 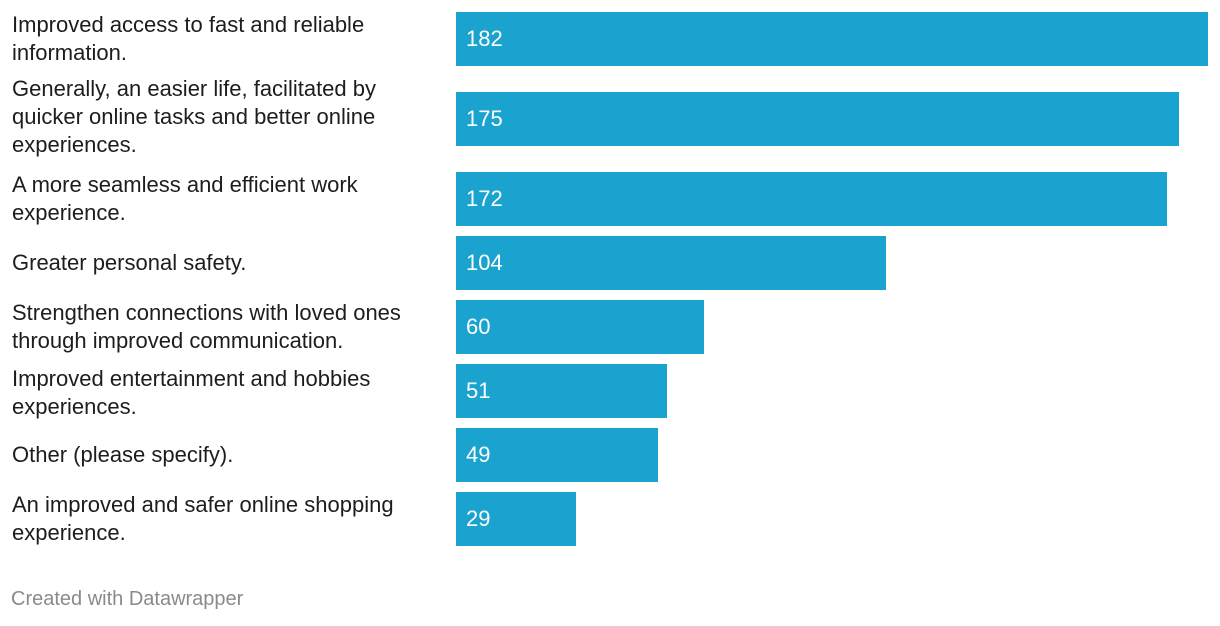 What do you see at coordinates (127, 599) in the screenshot?
I see `footer-credit: Created with Datawrapper` at bounding box center [127, 599].